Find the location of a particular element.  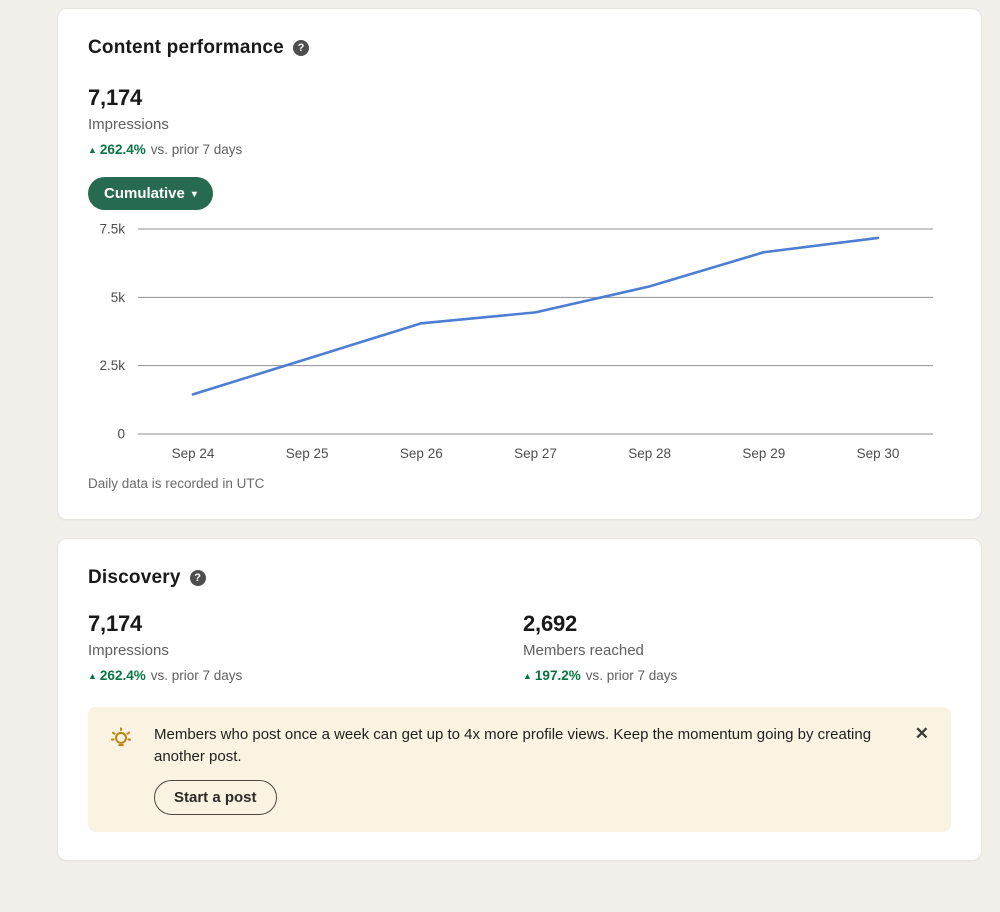

svg-text: 5k is located at coordinates (118, 297).